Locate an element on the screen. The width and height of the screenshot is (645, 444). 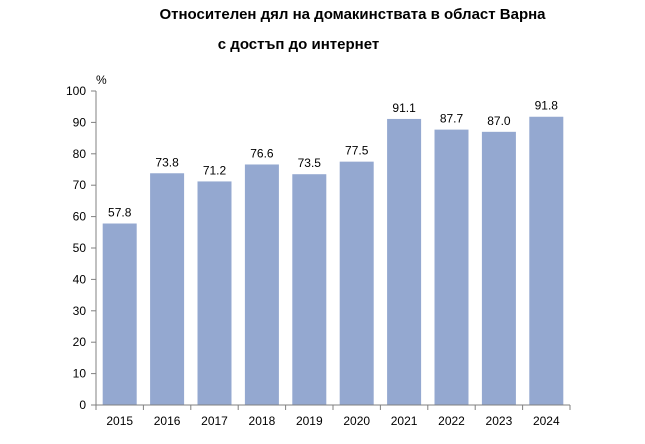
y-tick-label: 50 is located at coordinates (80, 248).